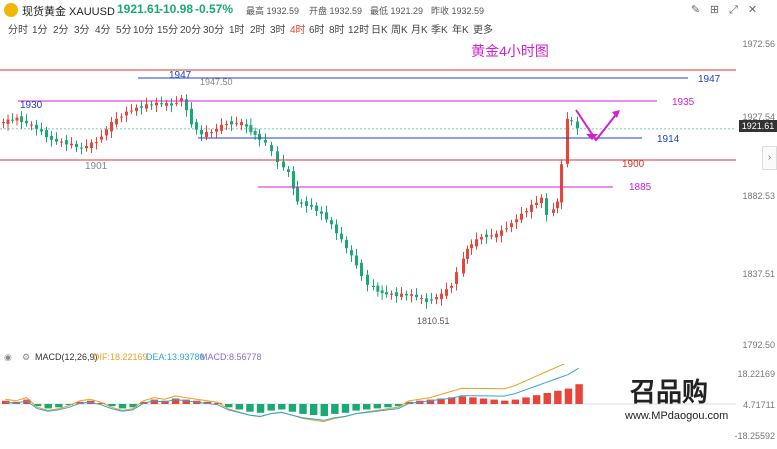  I want to click on low-stat: 最低 1921.29, so click(397, 11).